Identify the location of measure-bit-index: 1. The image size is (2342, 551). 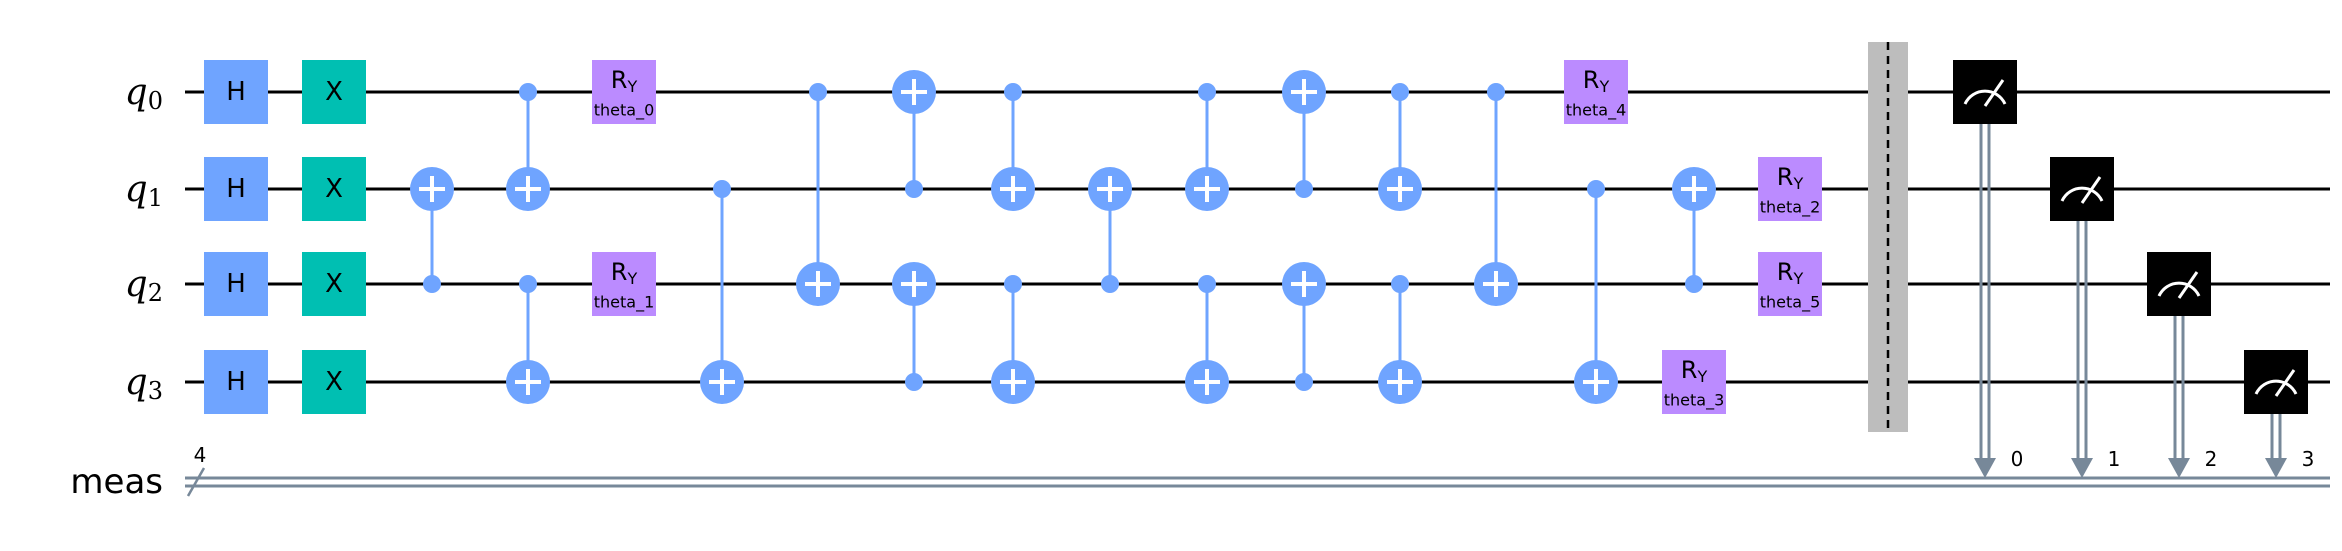
(2114, 459).